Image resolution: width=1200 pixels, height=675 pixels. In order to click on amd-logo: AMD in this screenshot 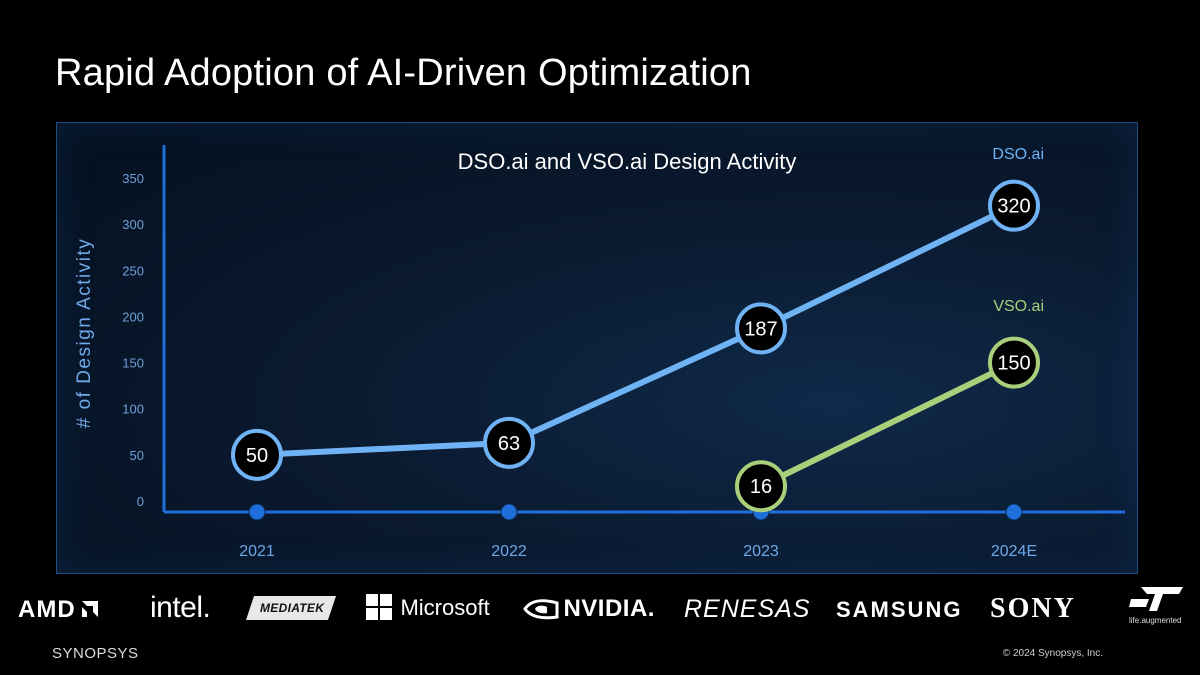, I will do `click(59, 610)`.